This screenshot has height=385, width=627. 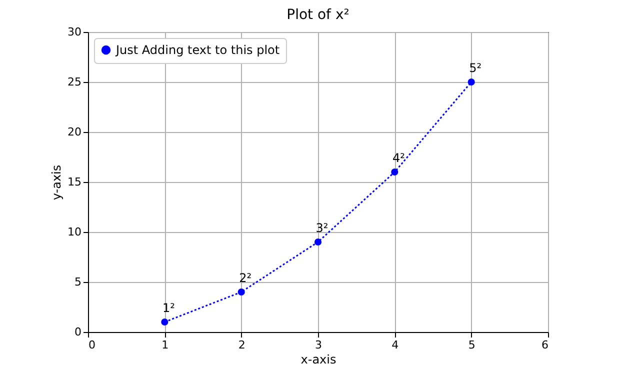 What do you see at coordinates (545, 345) in the screenshot?
I see `x-tick-label: 6` at bounding box center [545, 345].